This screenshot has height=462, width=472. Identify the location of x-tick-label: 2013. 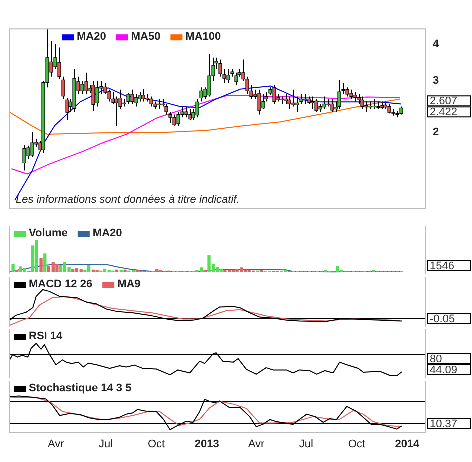
(207, 444).